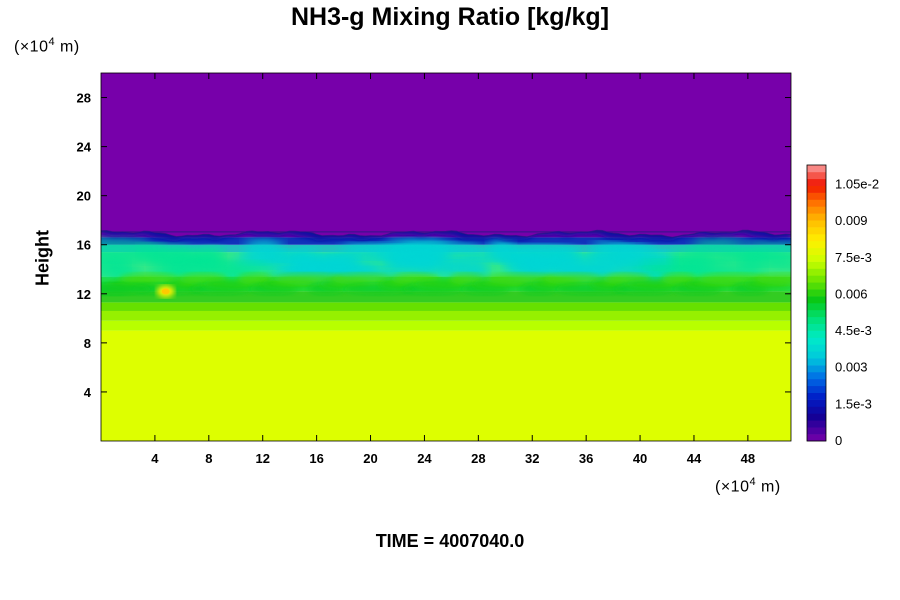 Image resolution: width=900 pixels, height=600 pixels. I want to click on y-tick-label: 24, so click(84, 147).